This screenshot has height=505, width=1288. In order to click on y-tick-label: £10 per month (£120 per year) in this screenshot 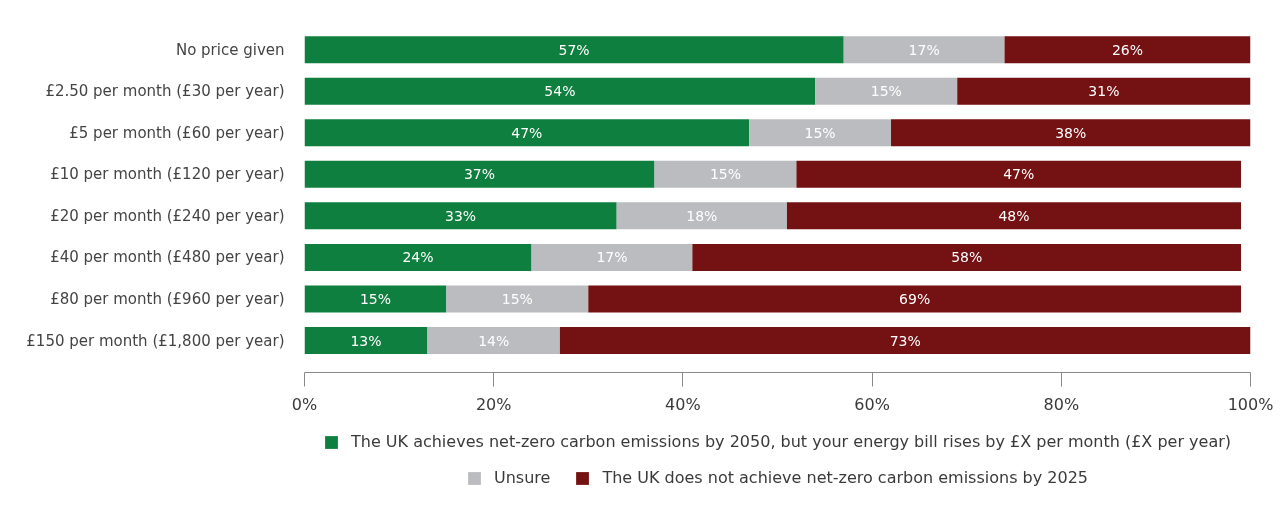, I will do `click(167, 174)`.